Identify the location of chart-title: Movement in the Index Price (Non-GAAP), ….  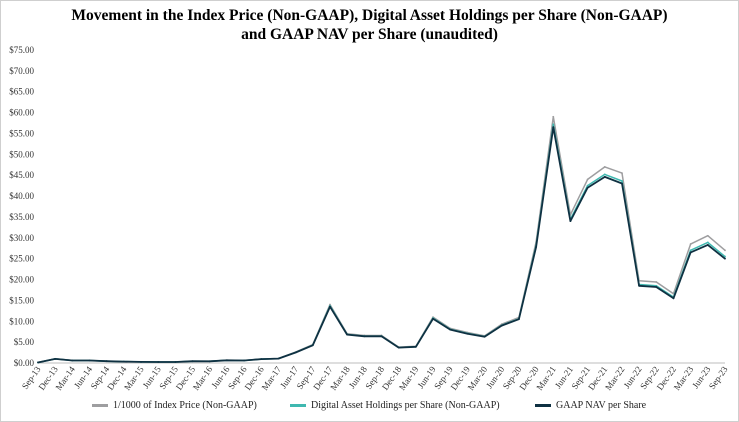
(369, 25).